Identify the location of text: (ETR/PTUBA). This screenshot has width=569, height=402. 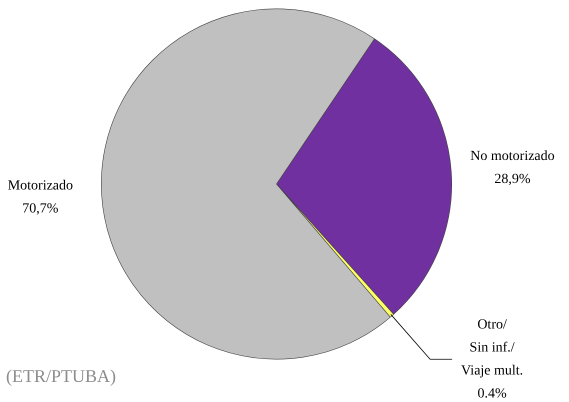
(61, 376).